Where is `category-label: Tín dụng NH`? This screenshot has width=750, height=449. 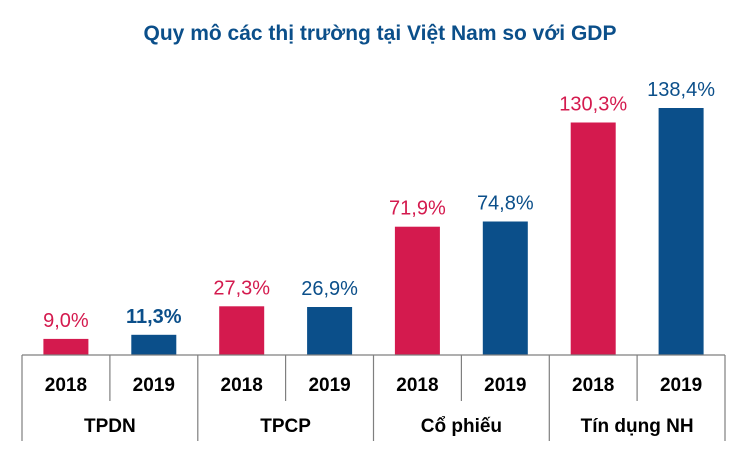
category-label: Tín dụng NH is located at coordinates (637, 426).